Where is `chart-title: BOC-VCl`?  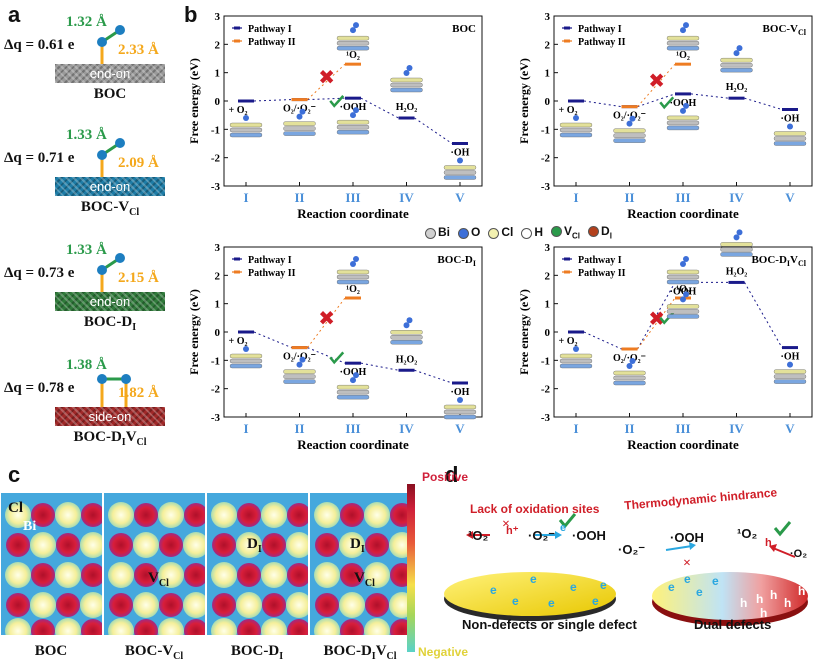 chart-title: BOC-VCl is located at coordinates (785, 30).